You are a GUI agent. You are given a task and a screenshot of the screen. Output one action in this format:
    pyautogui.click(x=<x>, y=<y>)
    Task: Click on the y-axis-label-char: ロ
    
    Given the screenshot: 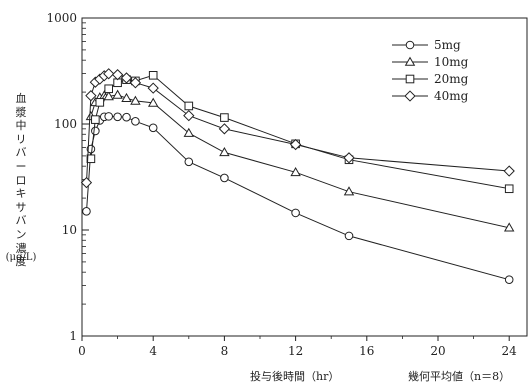 What is the action you would take?
    pyautogui.click(x=21, y=180)
    